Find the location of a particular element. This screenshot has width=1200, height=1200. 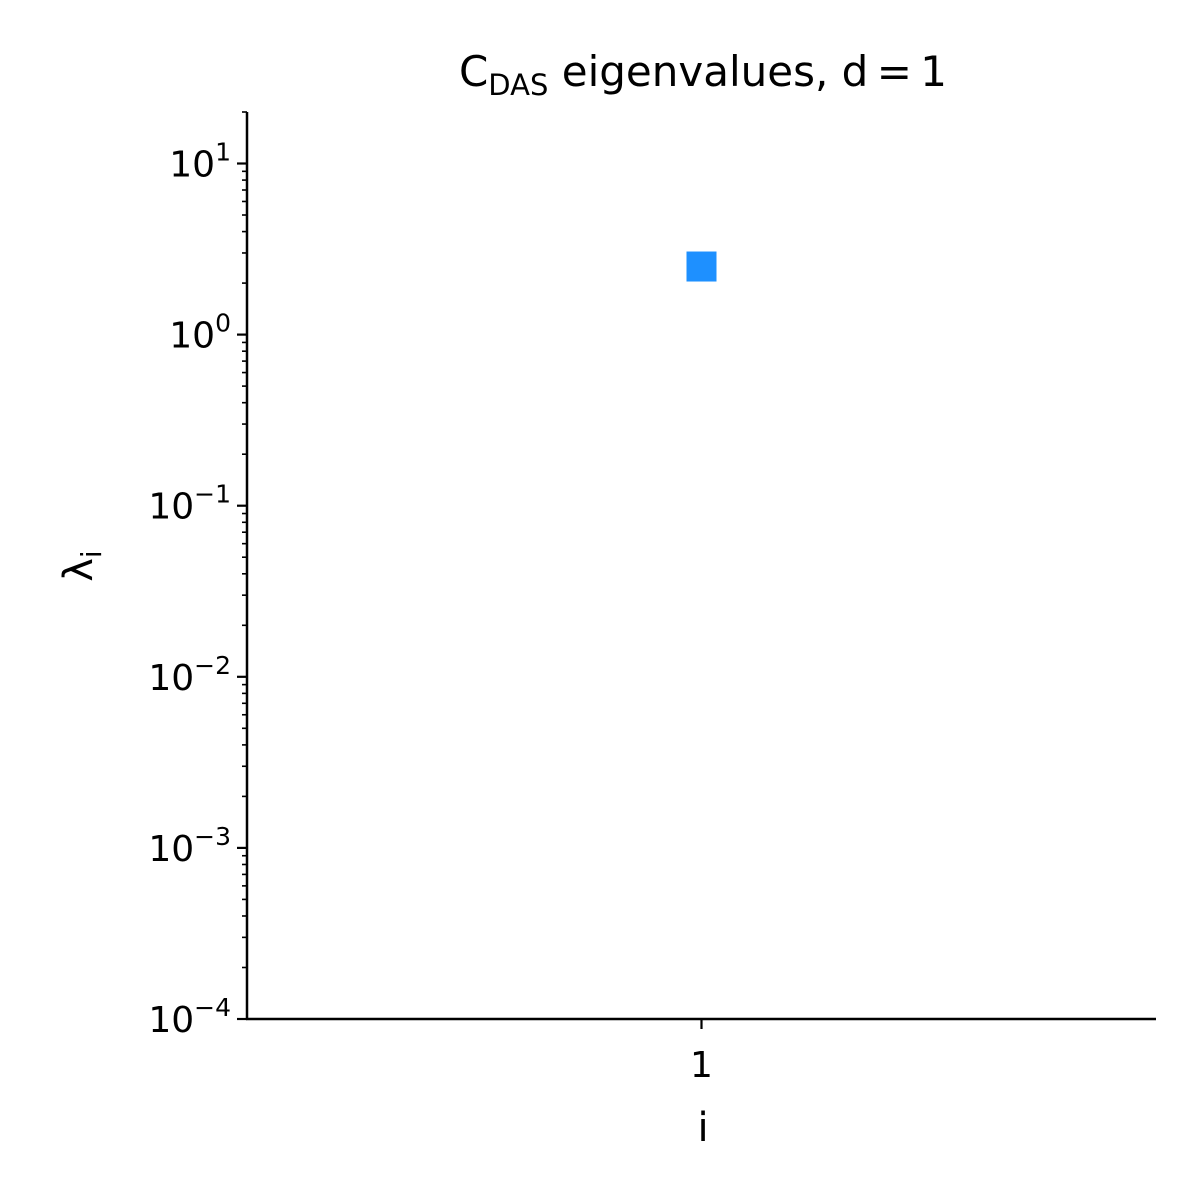

y-tick-label: 10⁰ is located at coordinates (200, 333).